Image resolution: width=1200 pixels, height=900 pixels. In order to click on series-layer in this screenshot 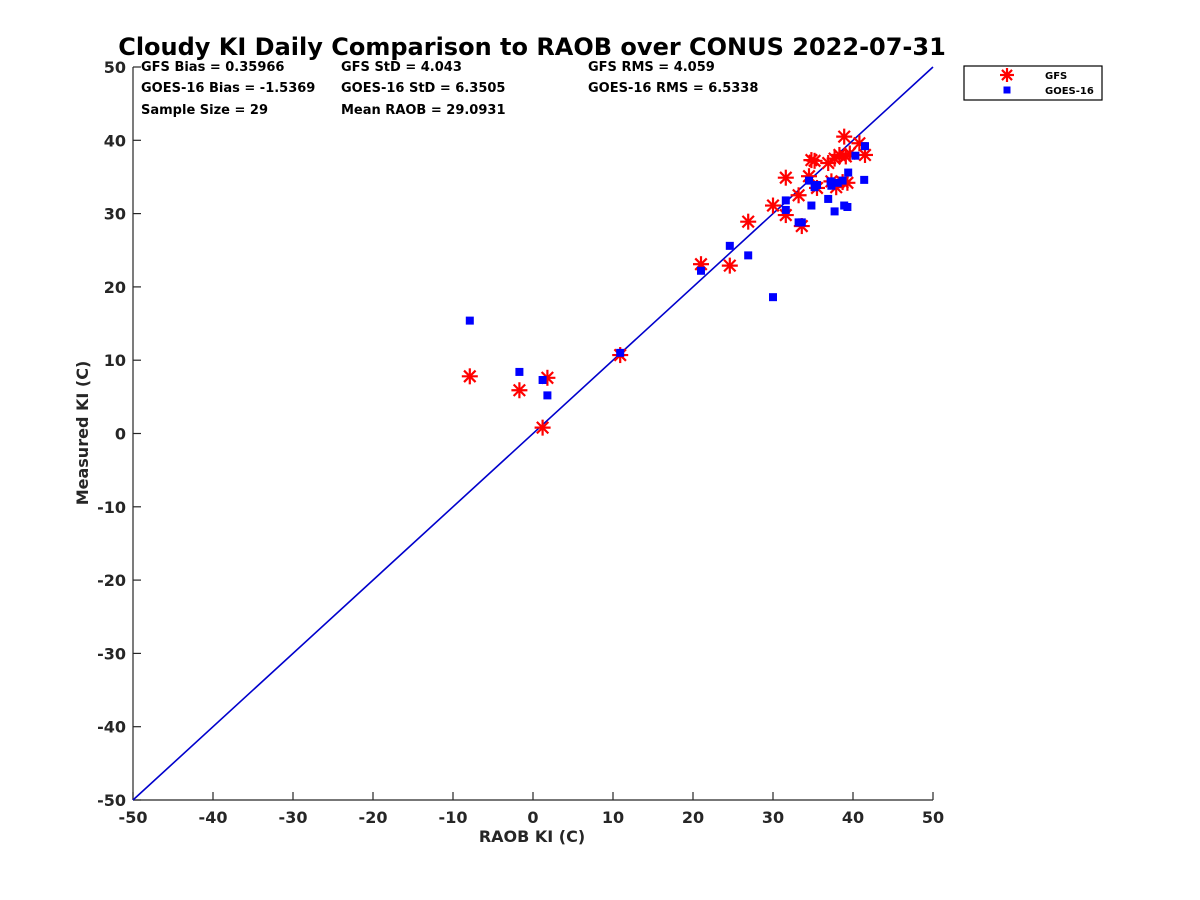, I will do `click(667, 282)`.